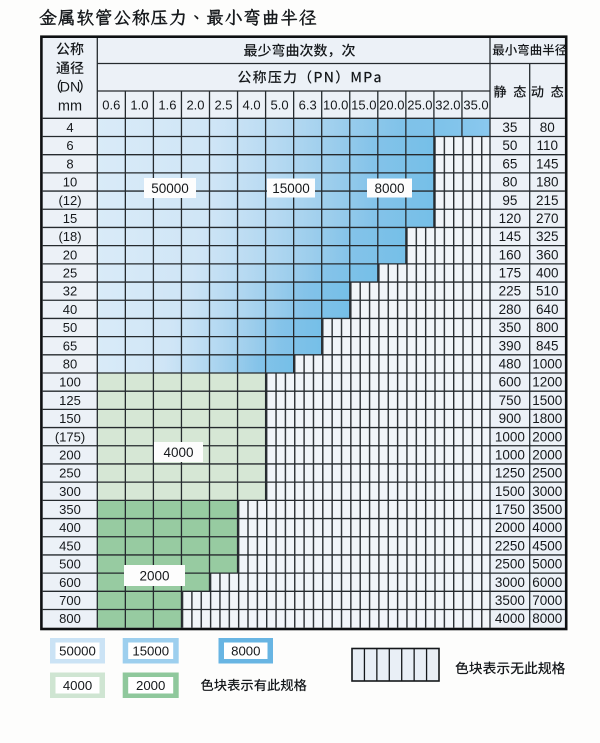 This screenshot has height=743, width=600. I want to click on svg-text: 35, so click(509, 127).